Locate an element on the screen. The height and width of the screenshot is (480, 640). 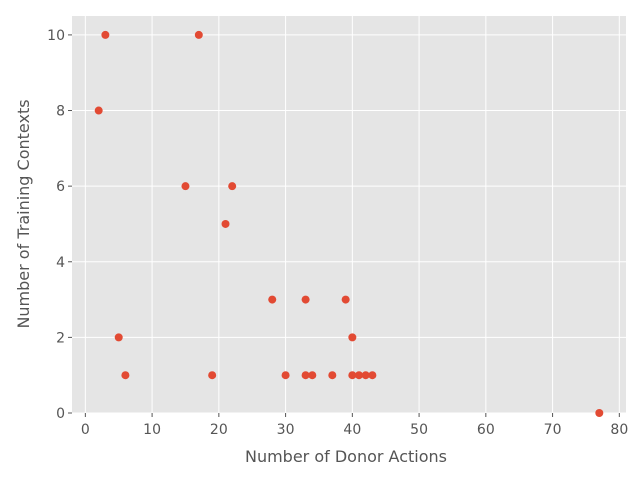
x-tick-label: 30 is located at coordinates (286, 430).